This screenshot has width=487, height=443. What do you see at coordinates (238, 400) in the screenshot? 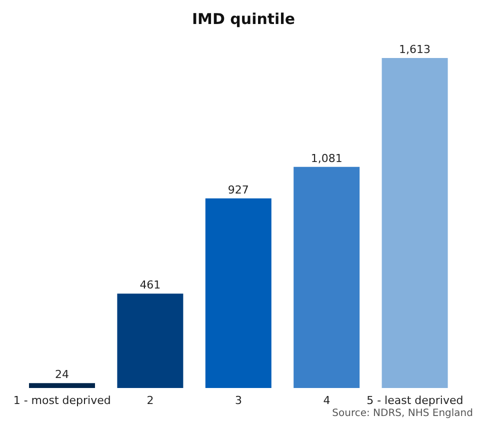
I see `x-tick-label: 3` at bounding box center [238, 400].